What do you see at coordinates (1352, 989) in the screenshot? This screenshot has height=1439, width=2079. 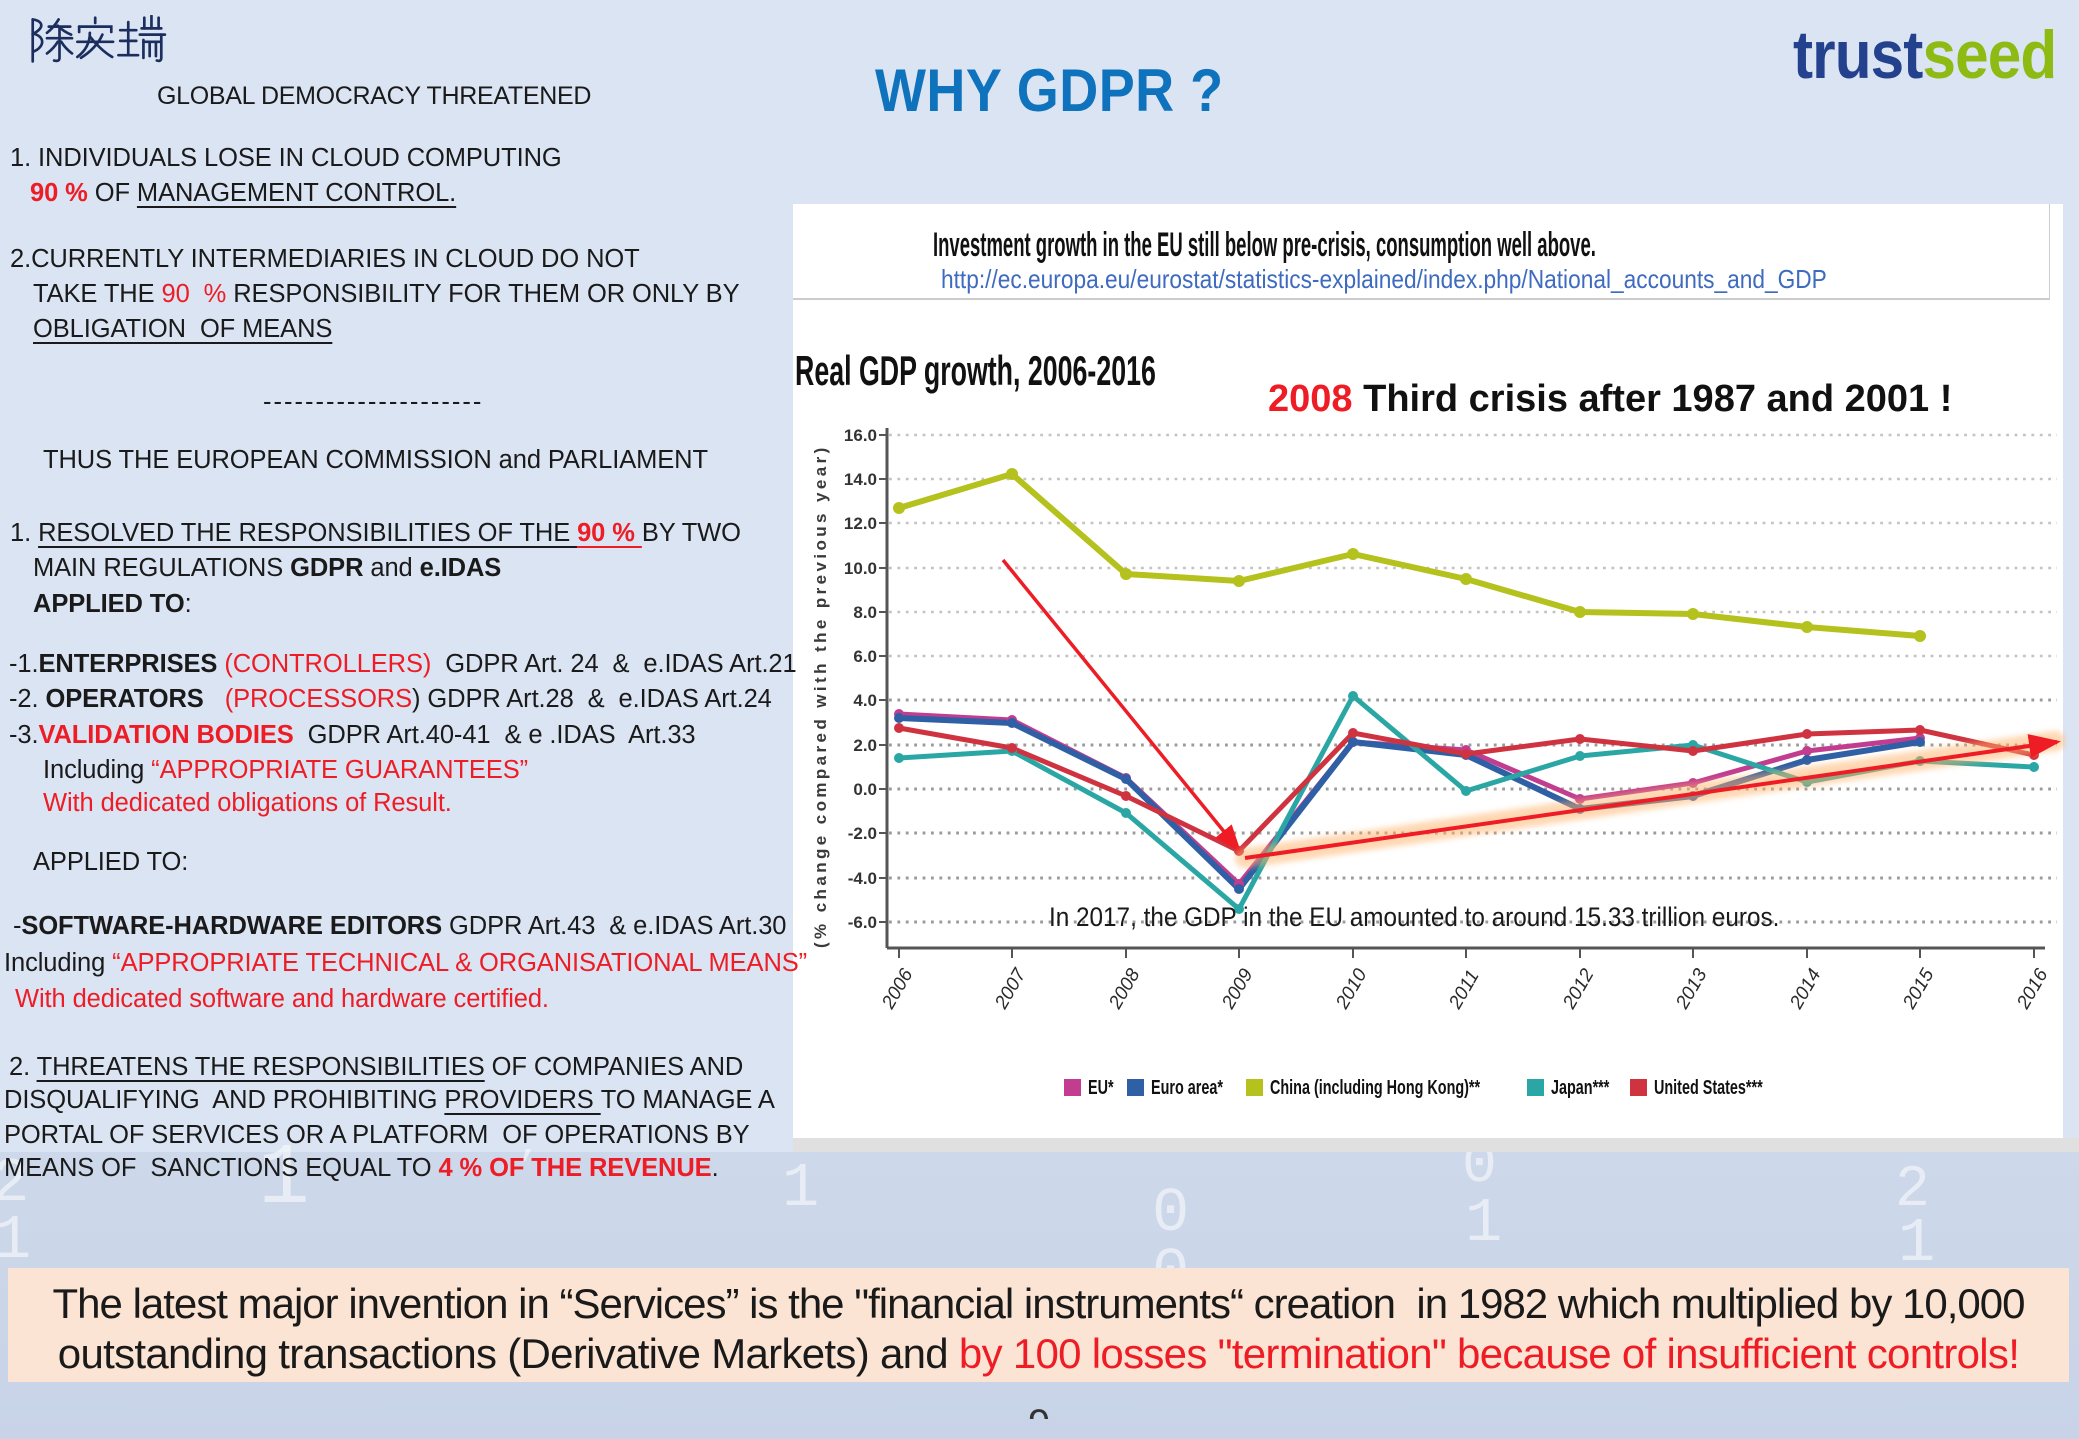 I see `svg-text: 2010` at bounding box center [1352, 989].